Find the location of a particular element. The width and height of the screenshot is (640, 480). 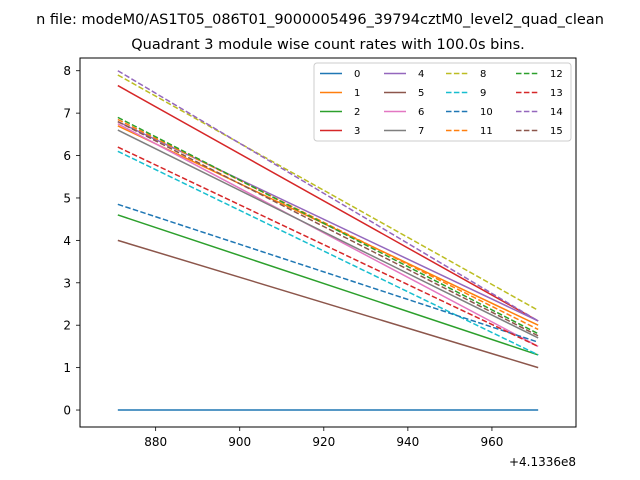

legend-label-7: 7 is located at coordinates (421, 131).